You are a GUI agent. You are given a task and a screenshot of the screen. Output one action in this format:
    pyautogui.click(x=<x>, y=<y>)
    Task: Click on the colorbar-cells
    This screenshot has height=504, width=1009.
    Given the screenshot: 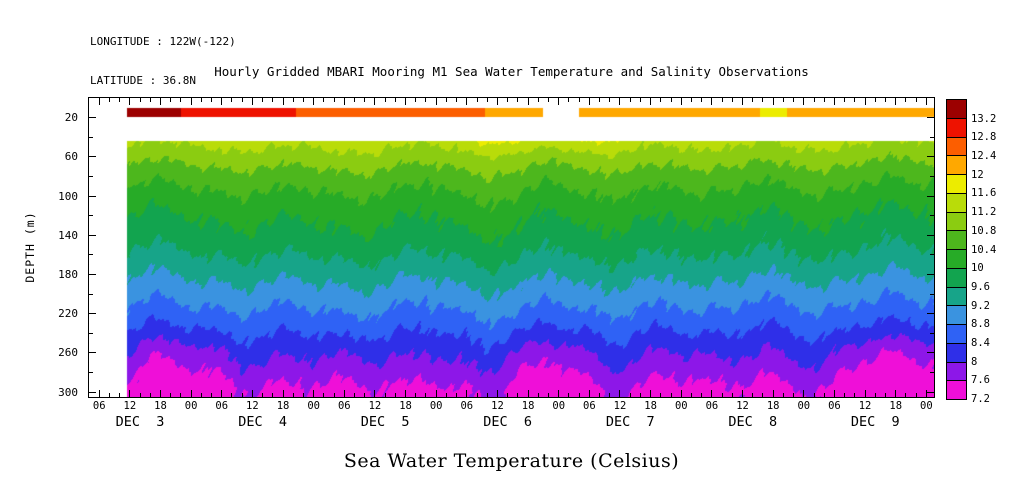 What is the action you would take?
    pyautogui.click(x=956, y=249)
    